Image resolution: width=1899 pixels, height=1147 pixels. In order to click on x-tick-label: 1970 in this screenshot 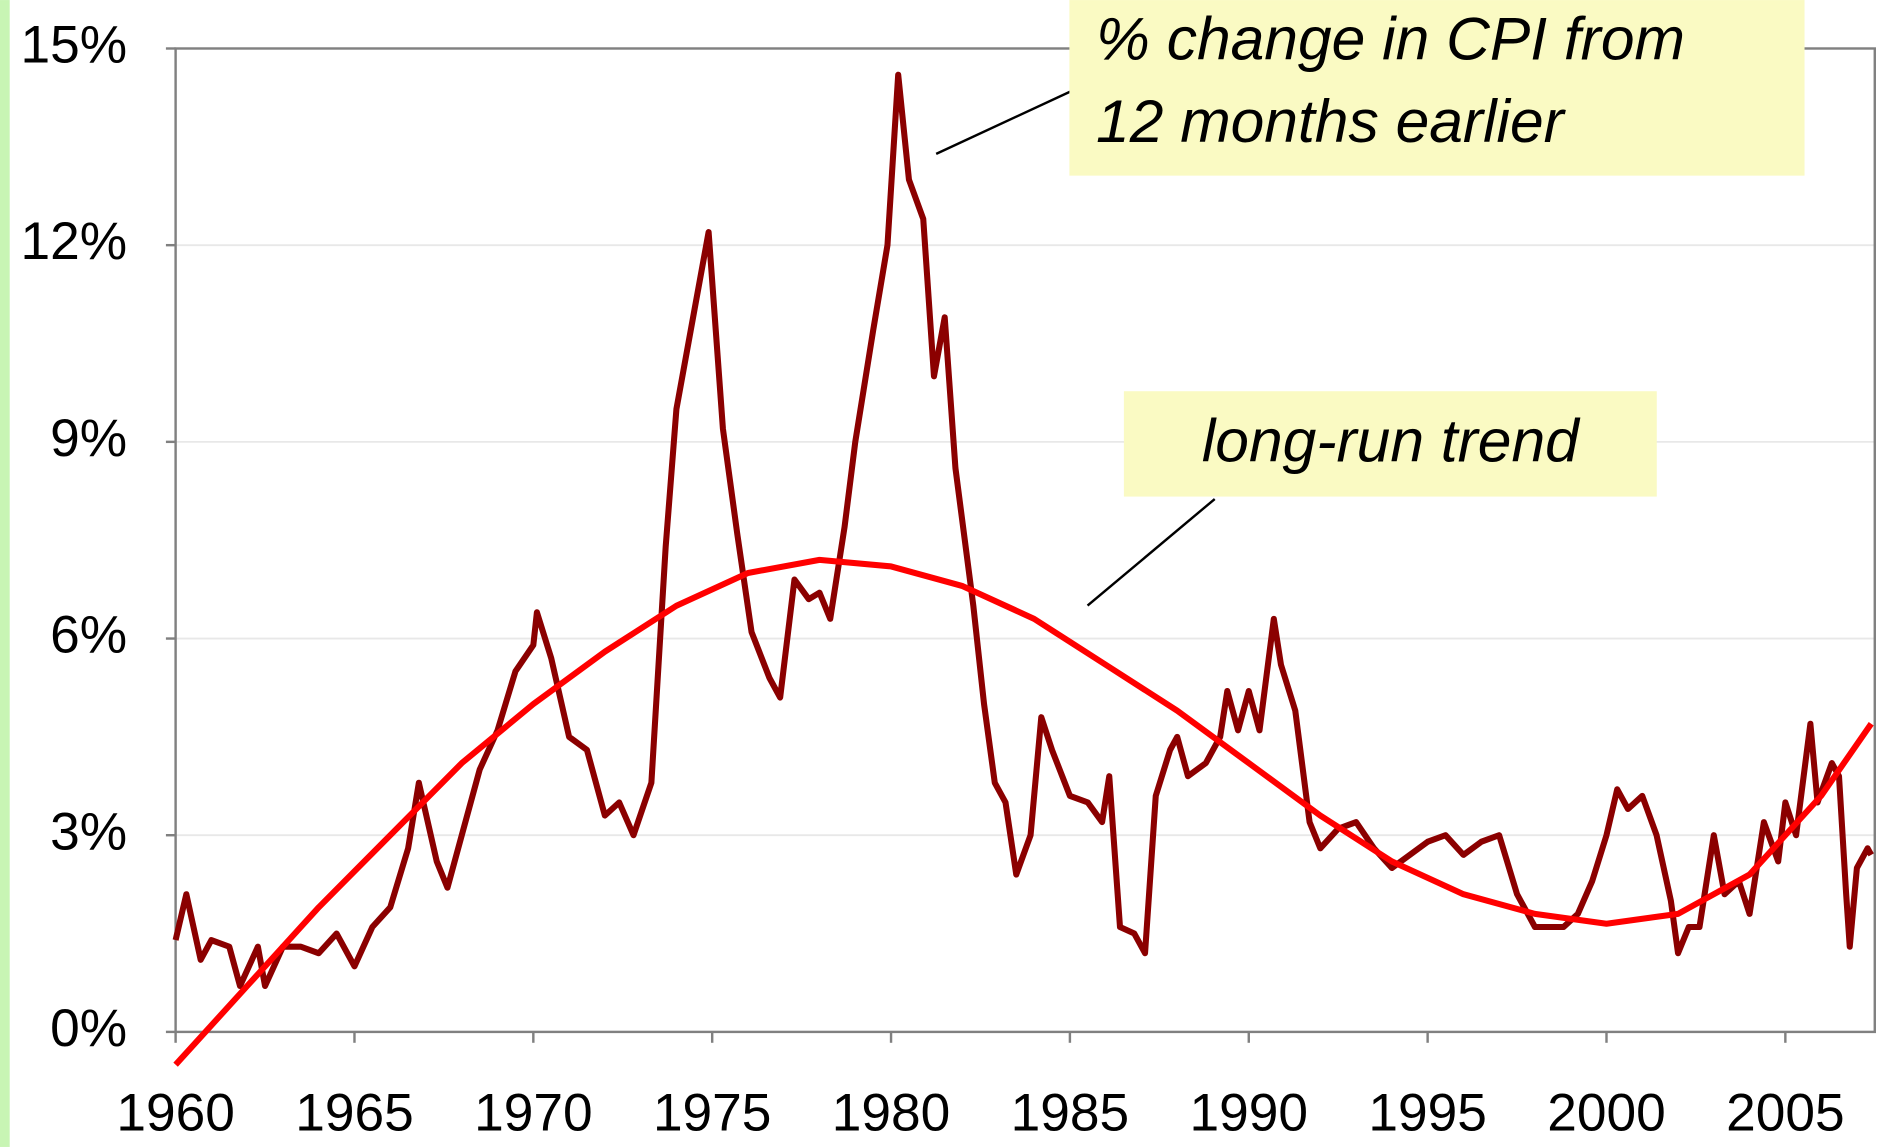, I will do `click(533, 1113)`.